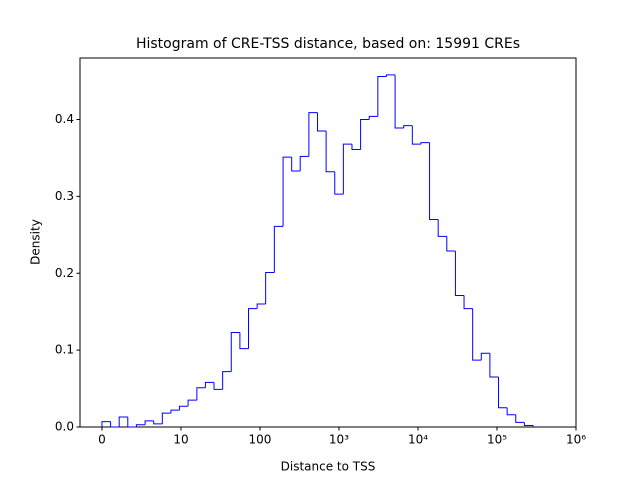  I want to click on x-tick-label: 10, so click(180, 440).